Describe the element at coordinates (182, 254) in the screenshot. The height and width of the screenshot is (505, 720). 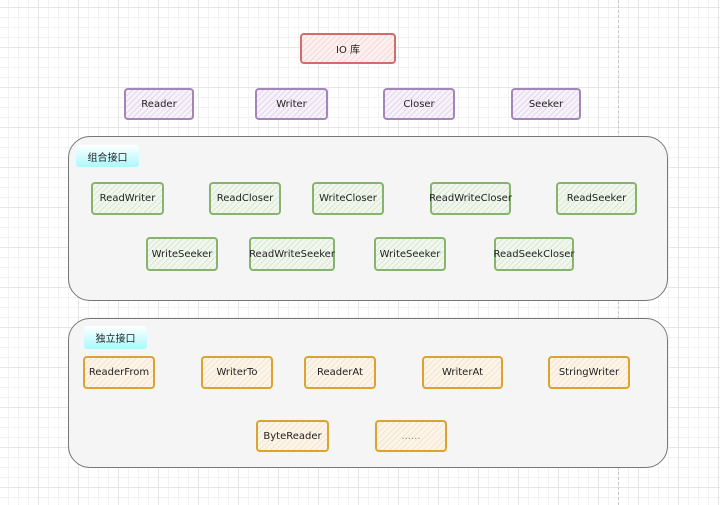
I see `node-writeseeker: WriteSeeker` at that location.